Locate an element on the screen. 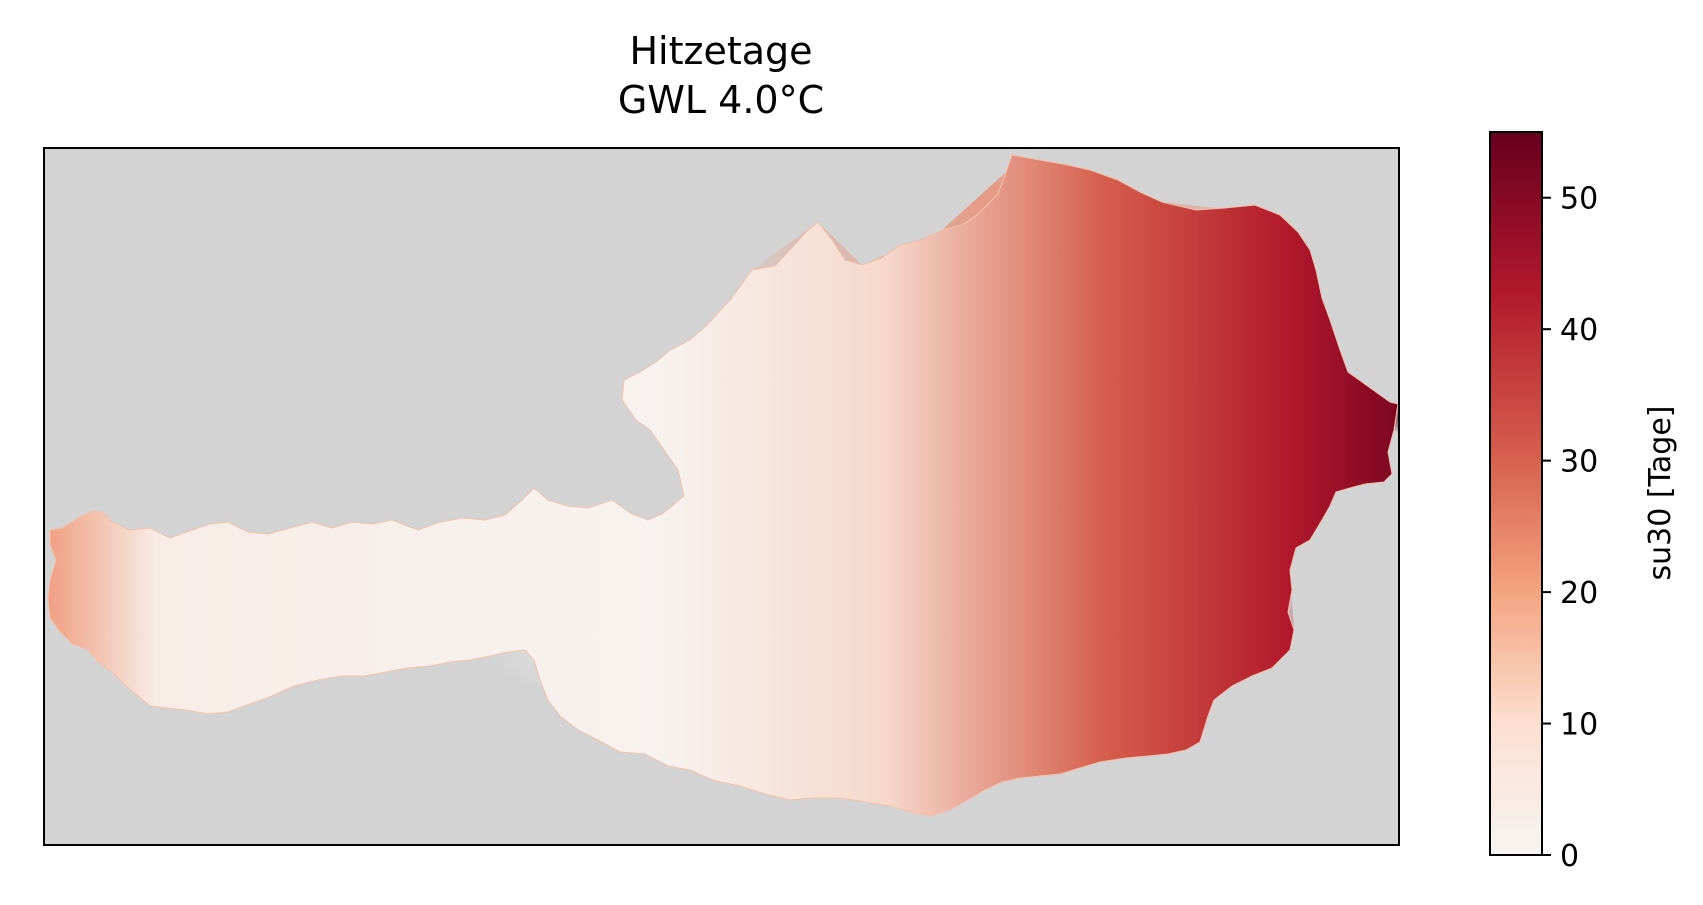 The image size is (1703, 905). colorbar-tick-label: 0 is located at coordinates (1569, 856).